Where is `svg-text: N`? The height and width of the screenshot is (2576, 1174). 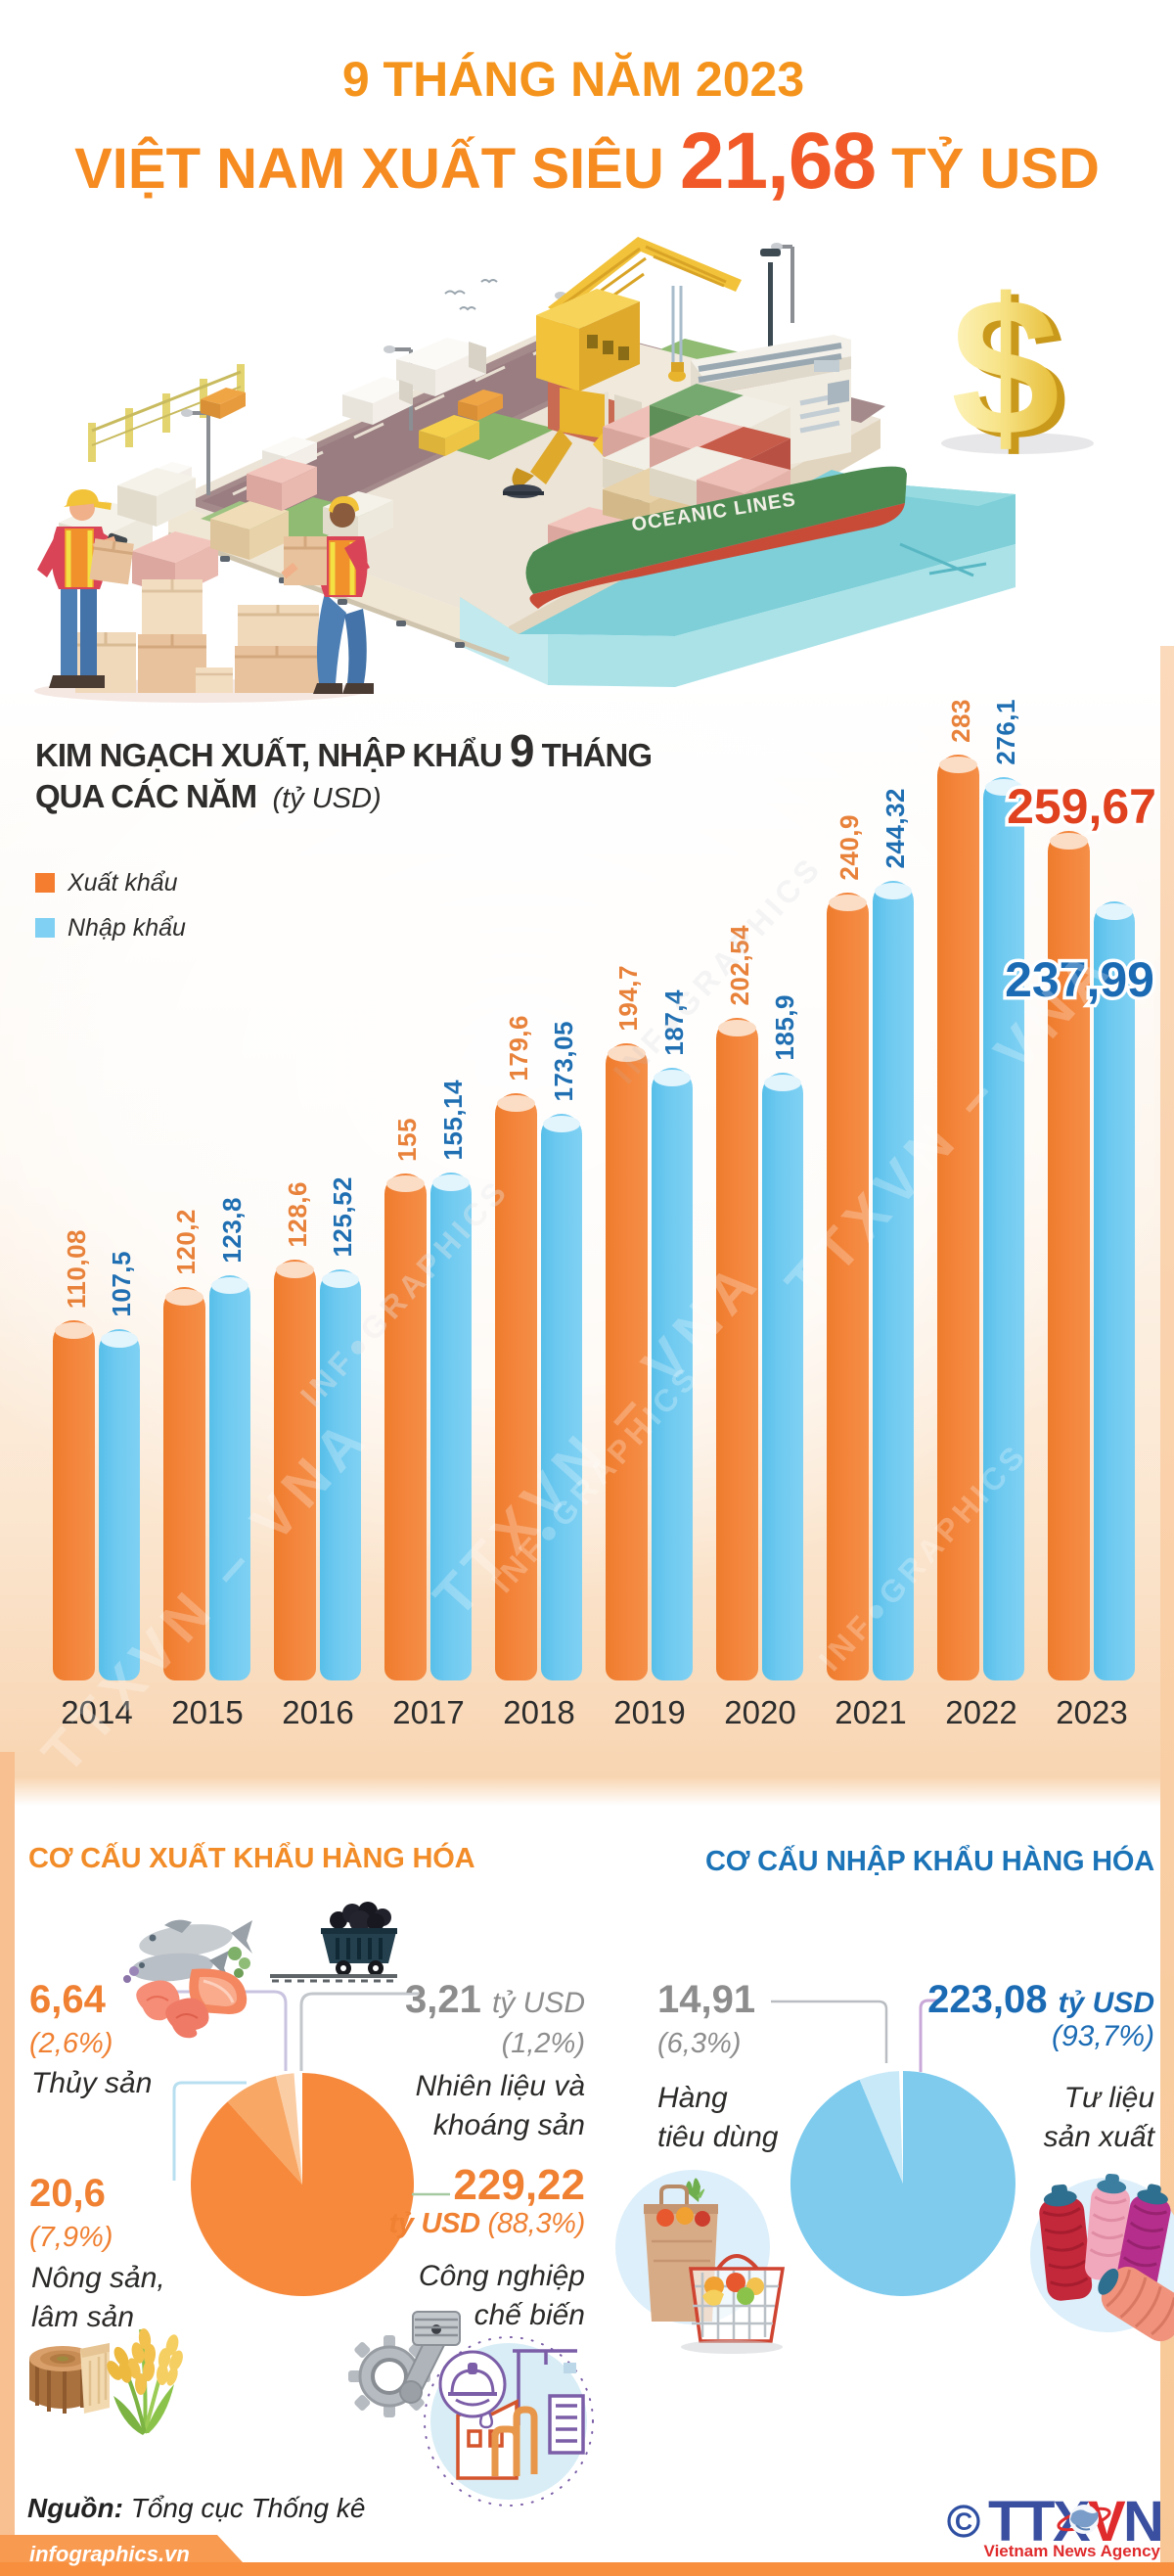
svg-text: N is located at coordinates (1143, 2521).